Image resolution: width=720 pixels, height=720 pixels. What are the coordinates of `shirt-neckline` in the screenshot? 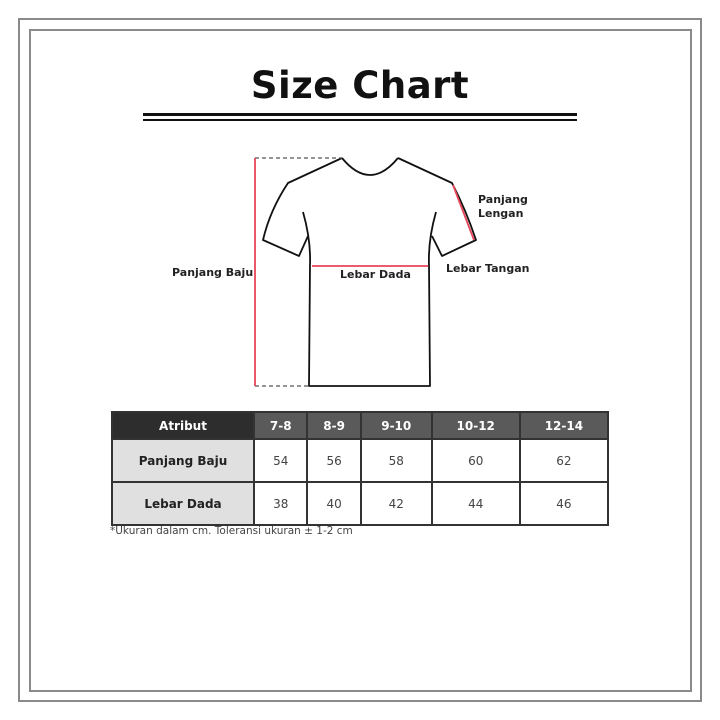 It's located at (370, 166).